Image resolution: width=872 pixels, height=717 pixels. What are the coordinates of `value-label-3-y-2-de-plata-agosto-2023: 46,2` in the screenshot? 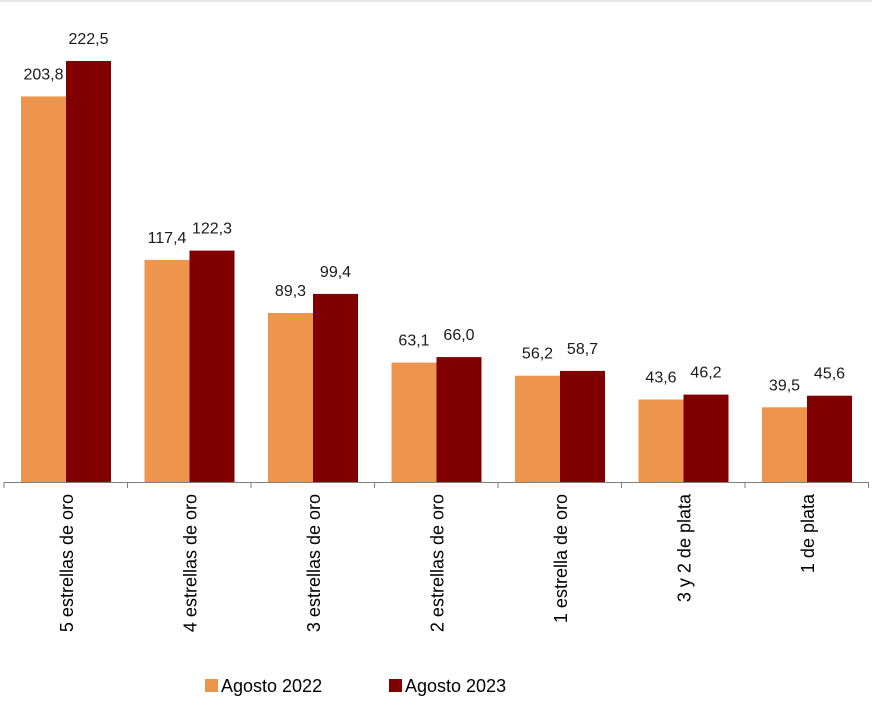 It's located at (705, 373).